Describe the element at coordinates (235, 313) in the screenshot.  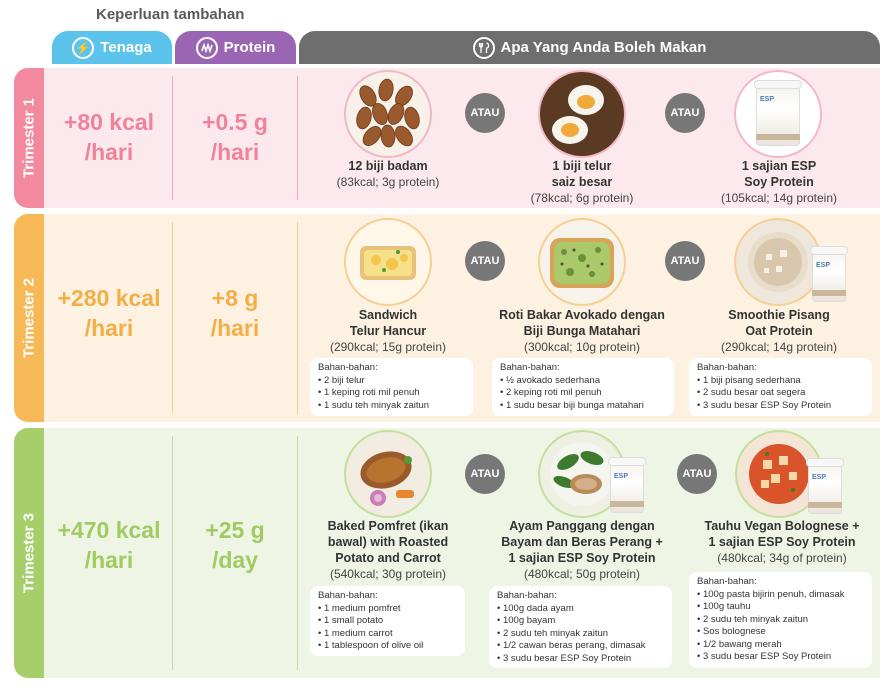
I see `protein-value: +8 g/hari` at that location.